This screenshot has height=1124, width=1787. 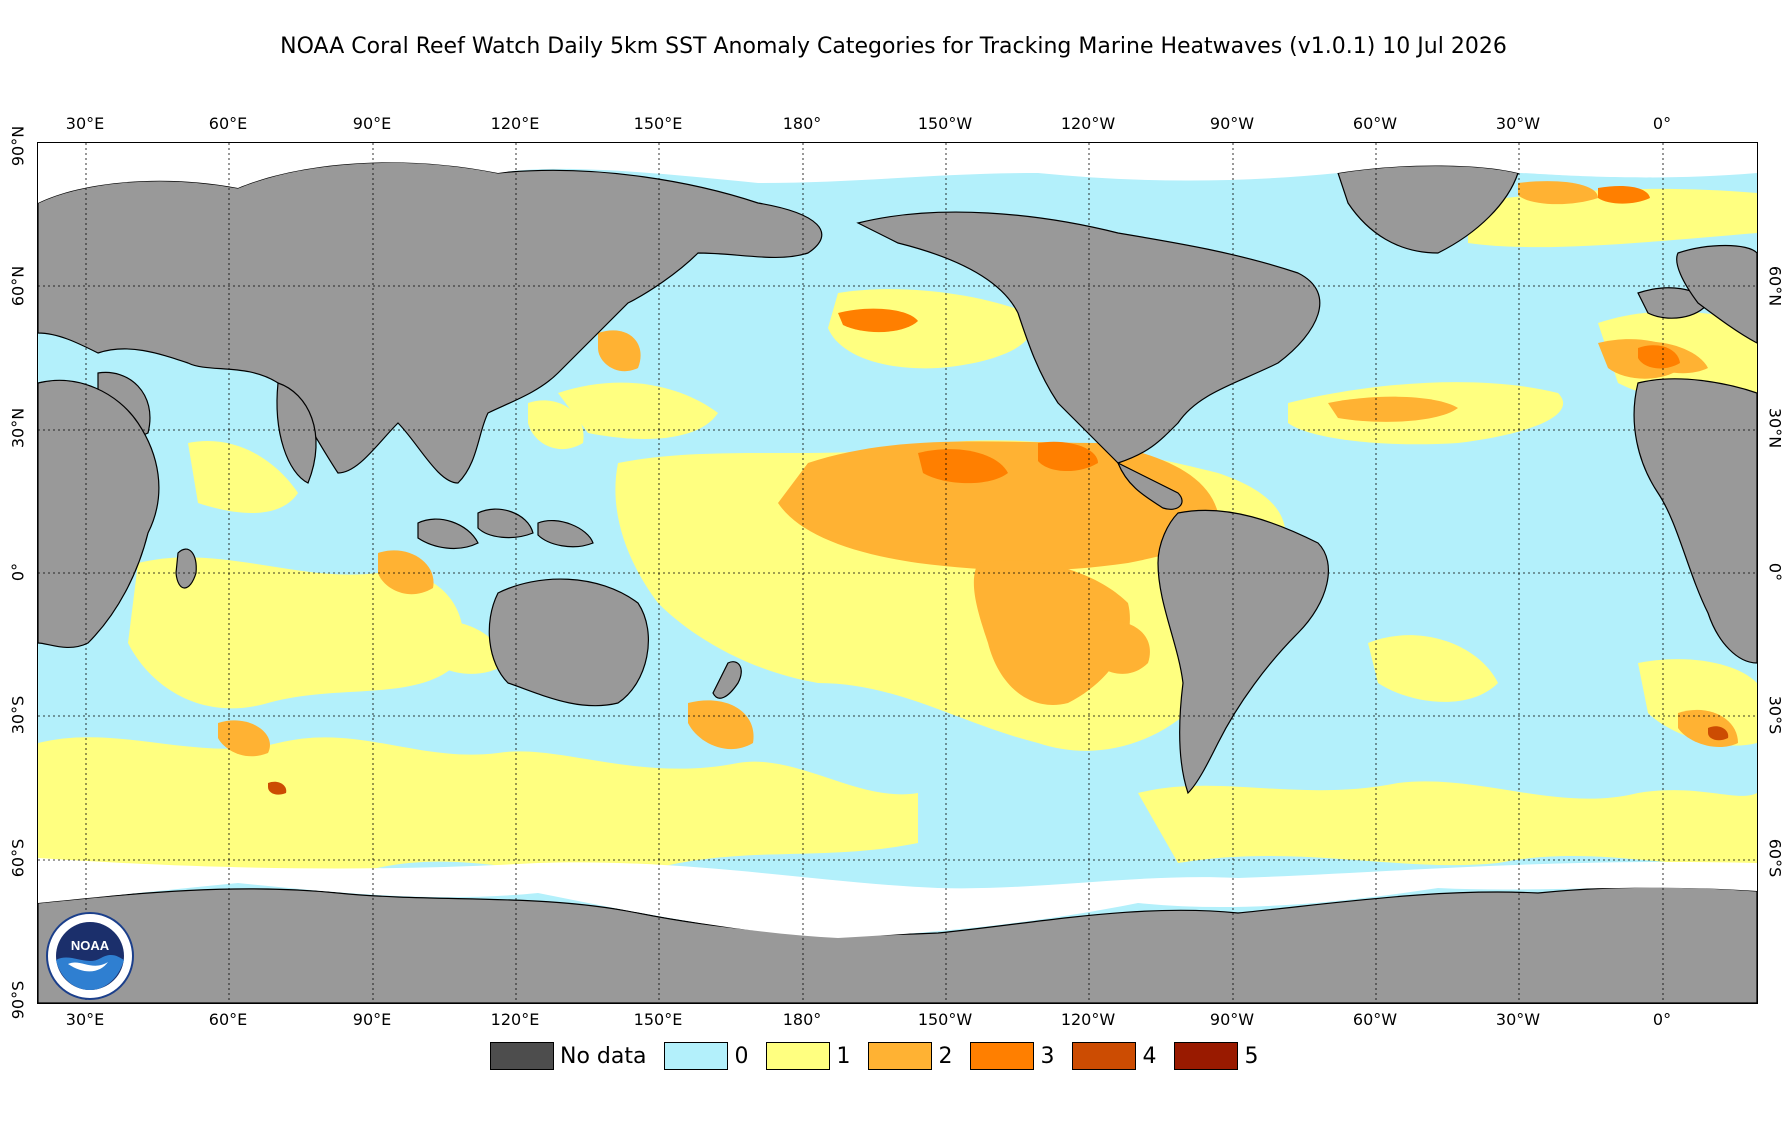 What do you see at coordinates (18, 286) in the screenshot?
I see `lat-label-left: 60°N` at bounding box center [18, 286].